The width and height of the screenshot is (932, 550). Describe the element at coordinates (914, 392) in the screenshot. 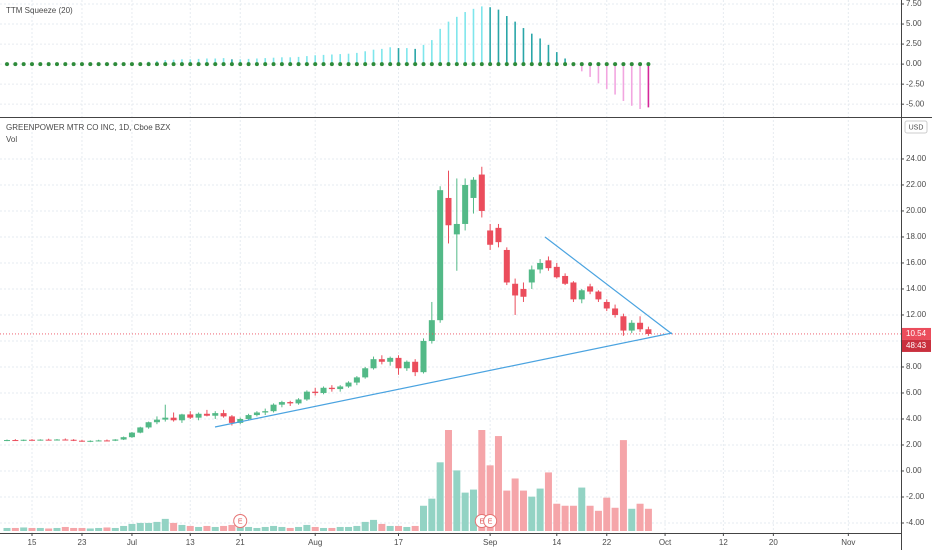

I see `y-tick-label: 6.00` at that location.